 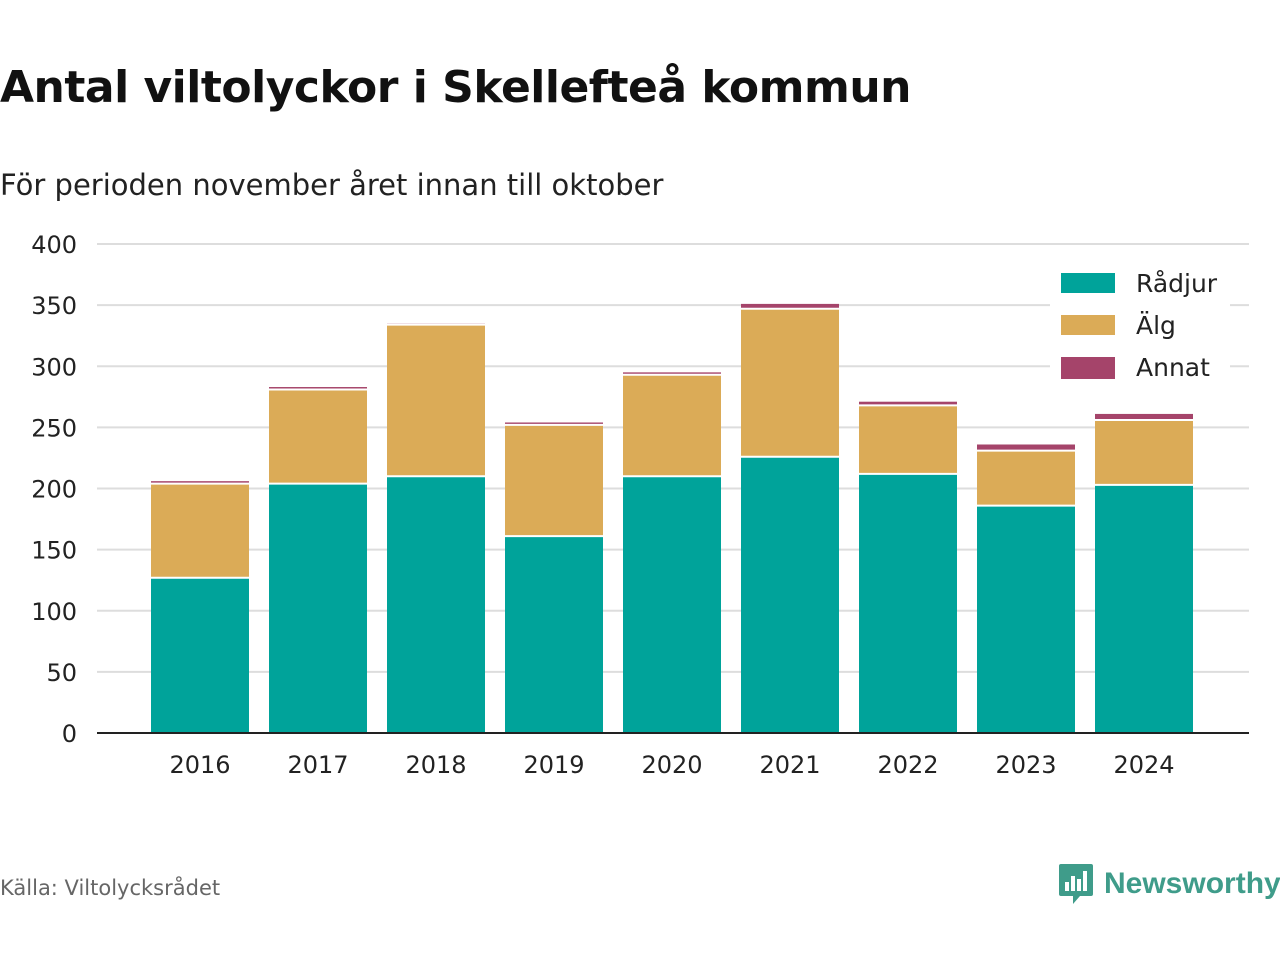 What do you see at coordinates (1076, 884) in the screenshot?
I see `bar-chart-speech-bubble-icon` at bounding box center [1076, 884].